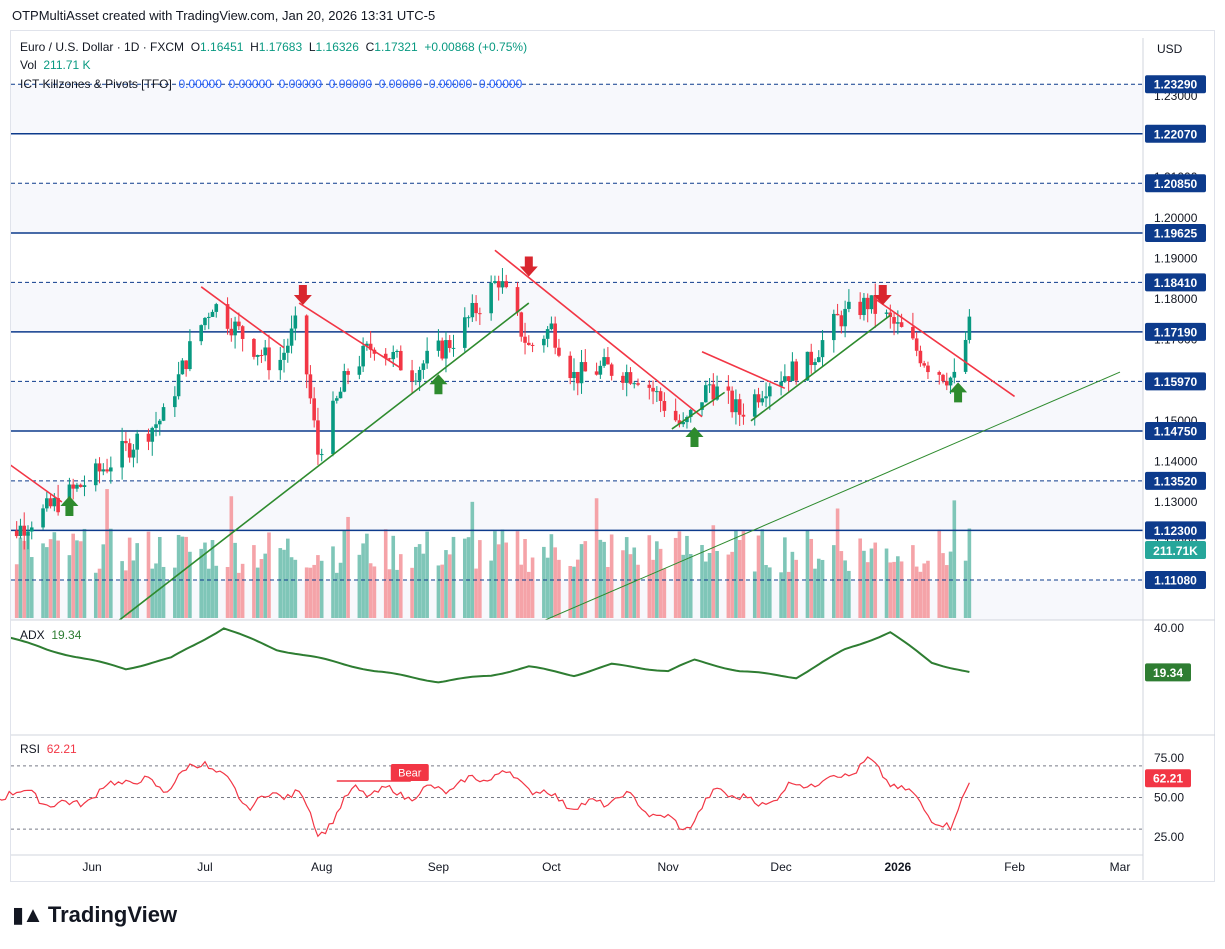 The image size is (1225, 949). I want to click on time-tick-label: Dec, so click(780, 867).